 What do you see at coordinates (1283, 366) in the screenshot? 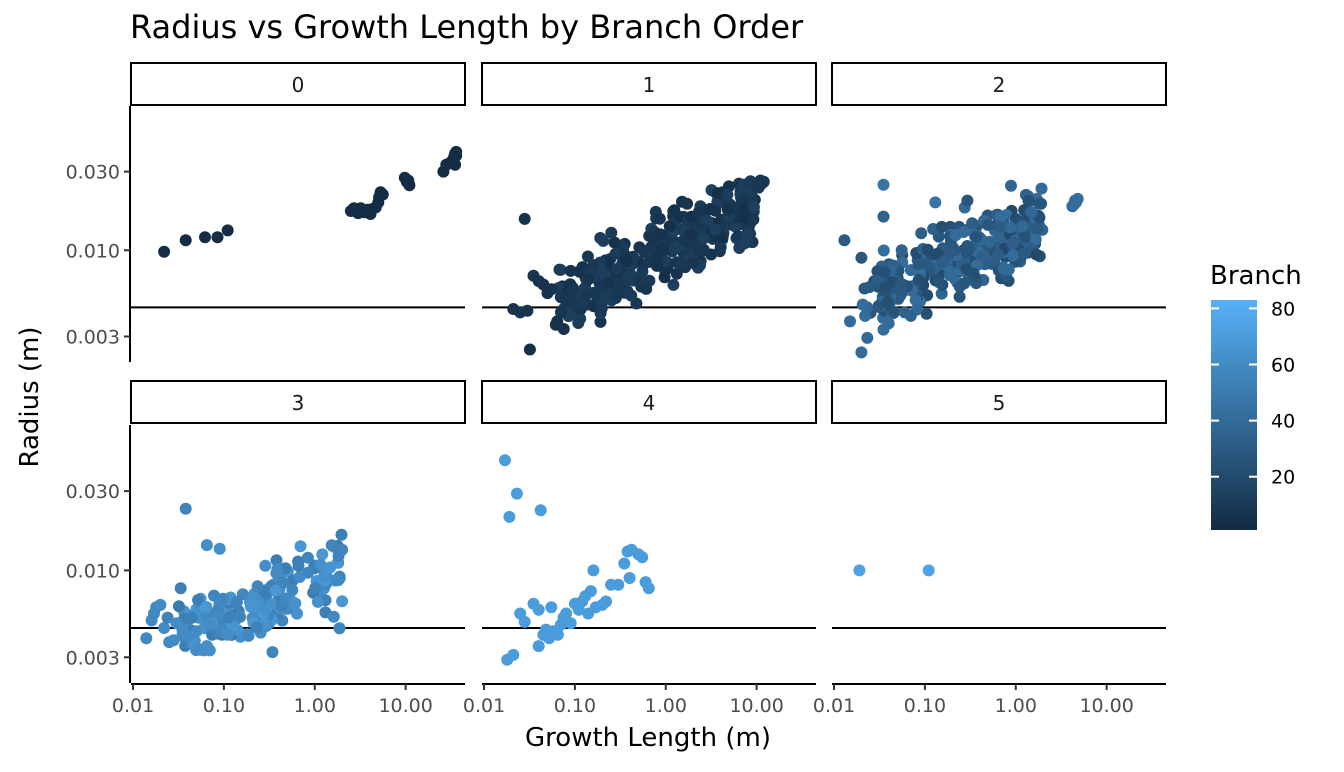
I see `legend-tick-label: 60` at bounding box center [1283, 366].